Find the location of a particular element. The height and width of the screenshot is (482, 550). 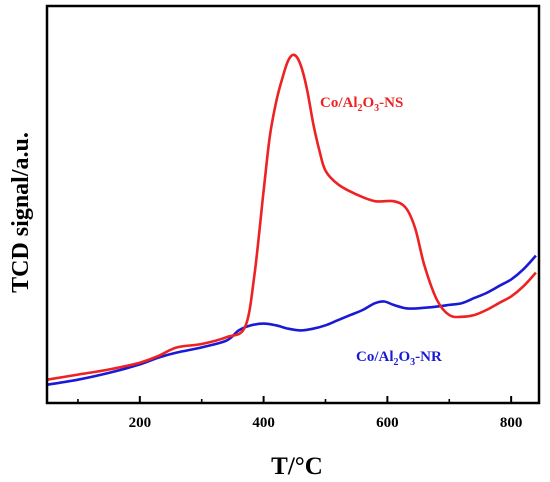

y-axis-title: TCD signal/a.u. is located at coordinates (21, 212).